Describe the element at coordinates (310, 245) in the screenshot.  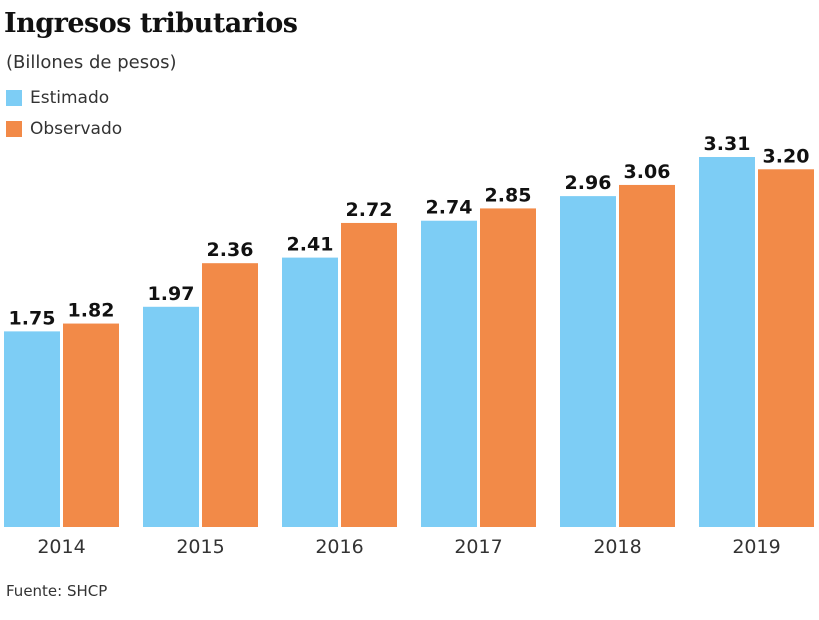
I see `data-label: 2.41` at that location.